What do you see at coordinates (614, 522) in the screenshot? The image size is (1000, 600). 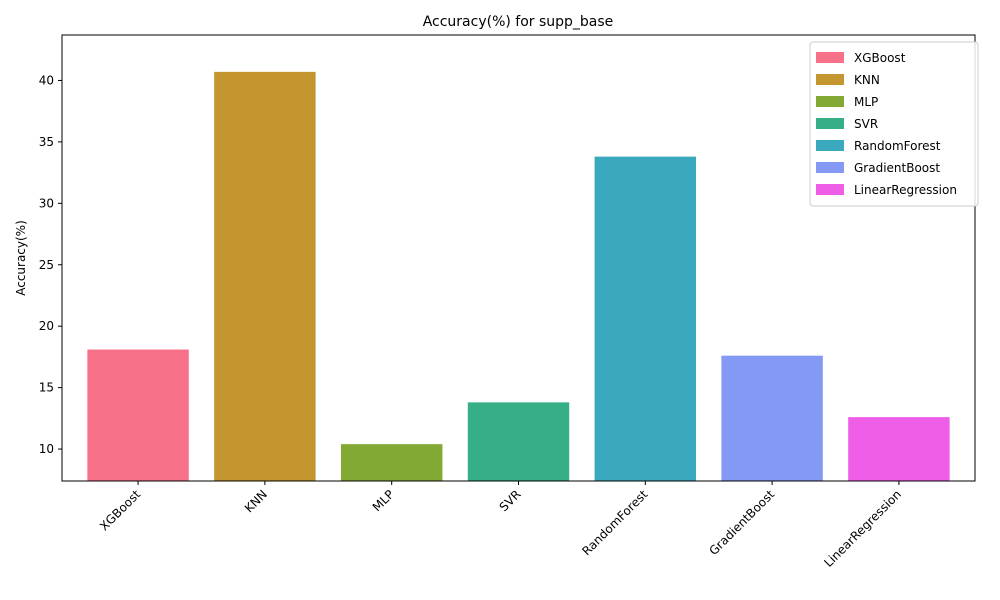 I see `x-tick-label: RandomForest` at bounding box center [614, 522].